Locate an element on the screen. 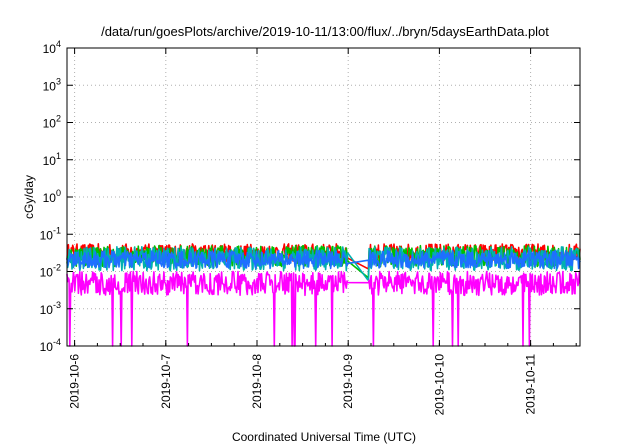 This screenshot has height=448, width=640. x-tick-label: 2019-10-11 is located at coordinates (531, 384).